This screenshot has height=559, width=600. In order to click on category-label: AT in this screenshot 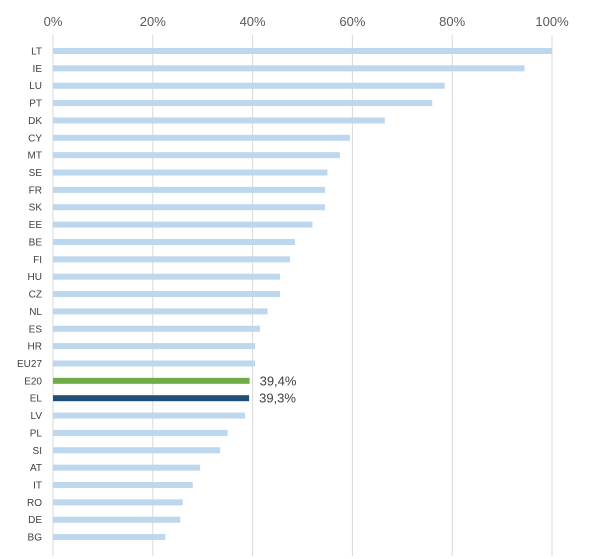, I will do `click(36, 468)`.